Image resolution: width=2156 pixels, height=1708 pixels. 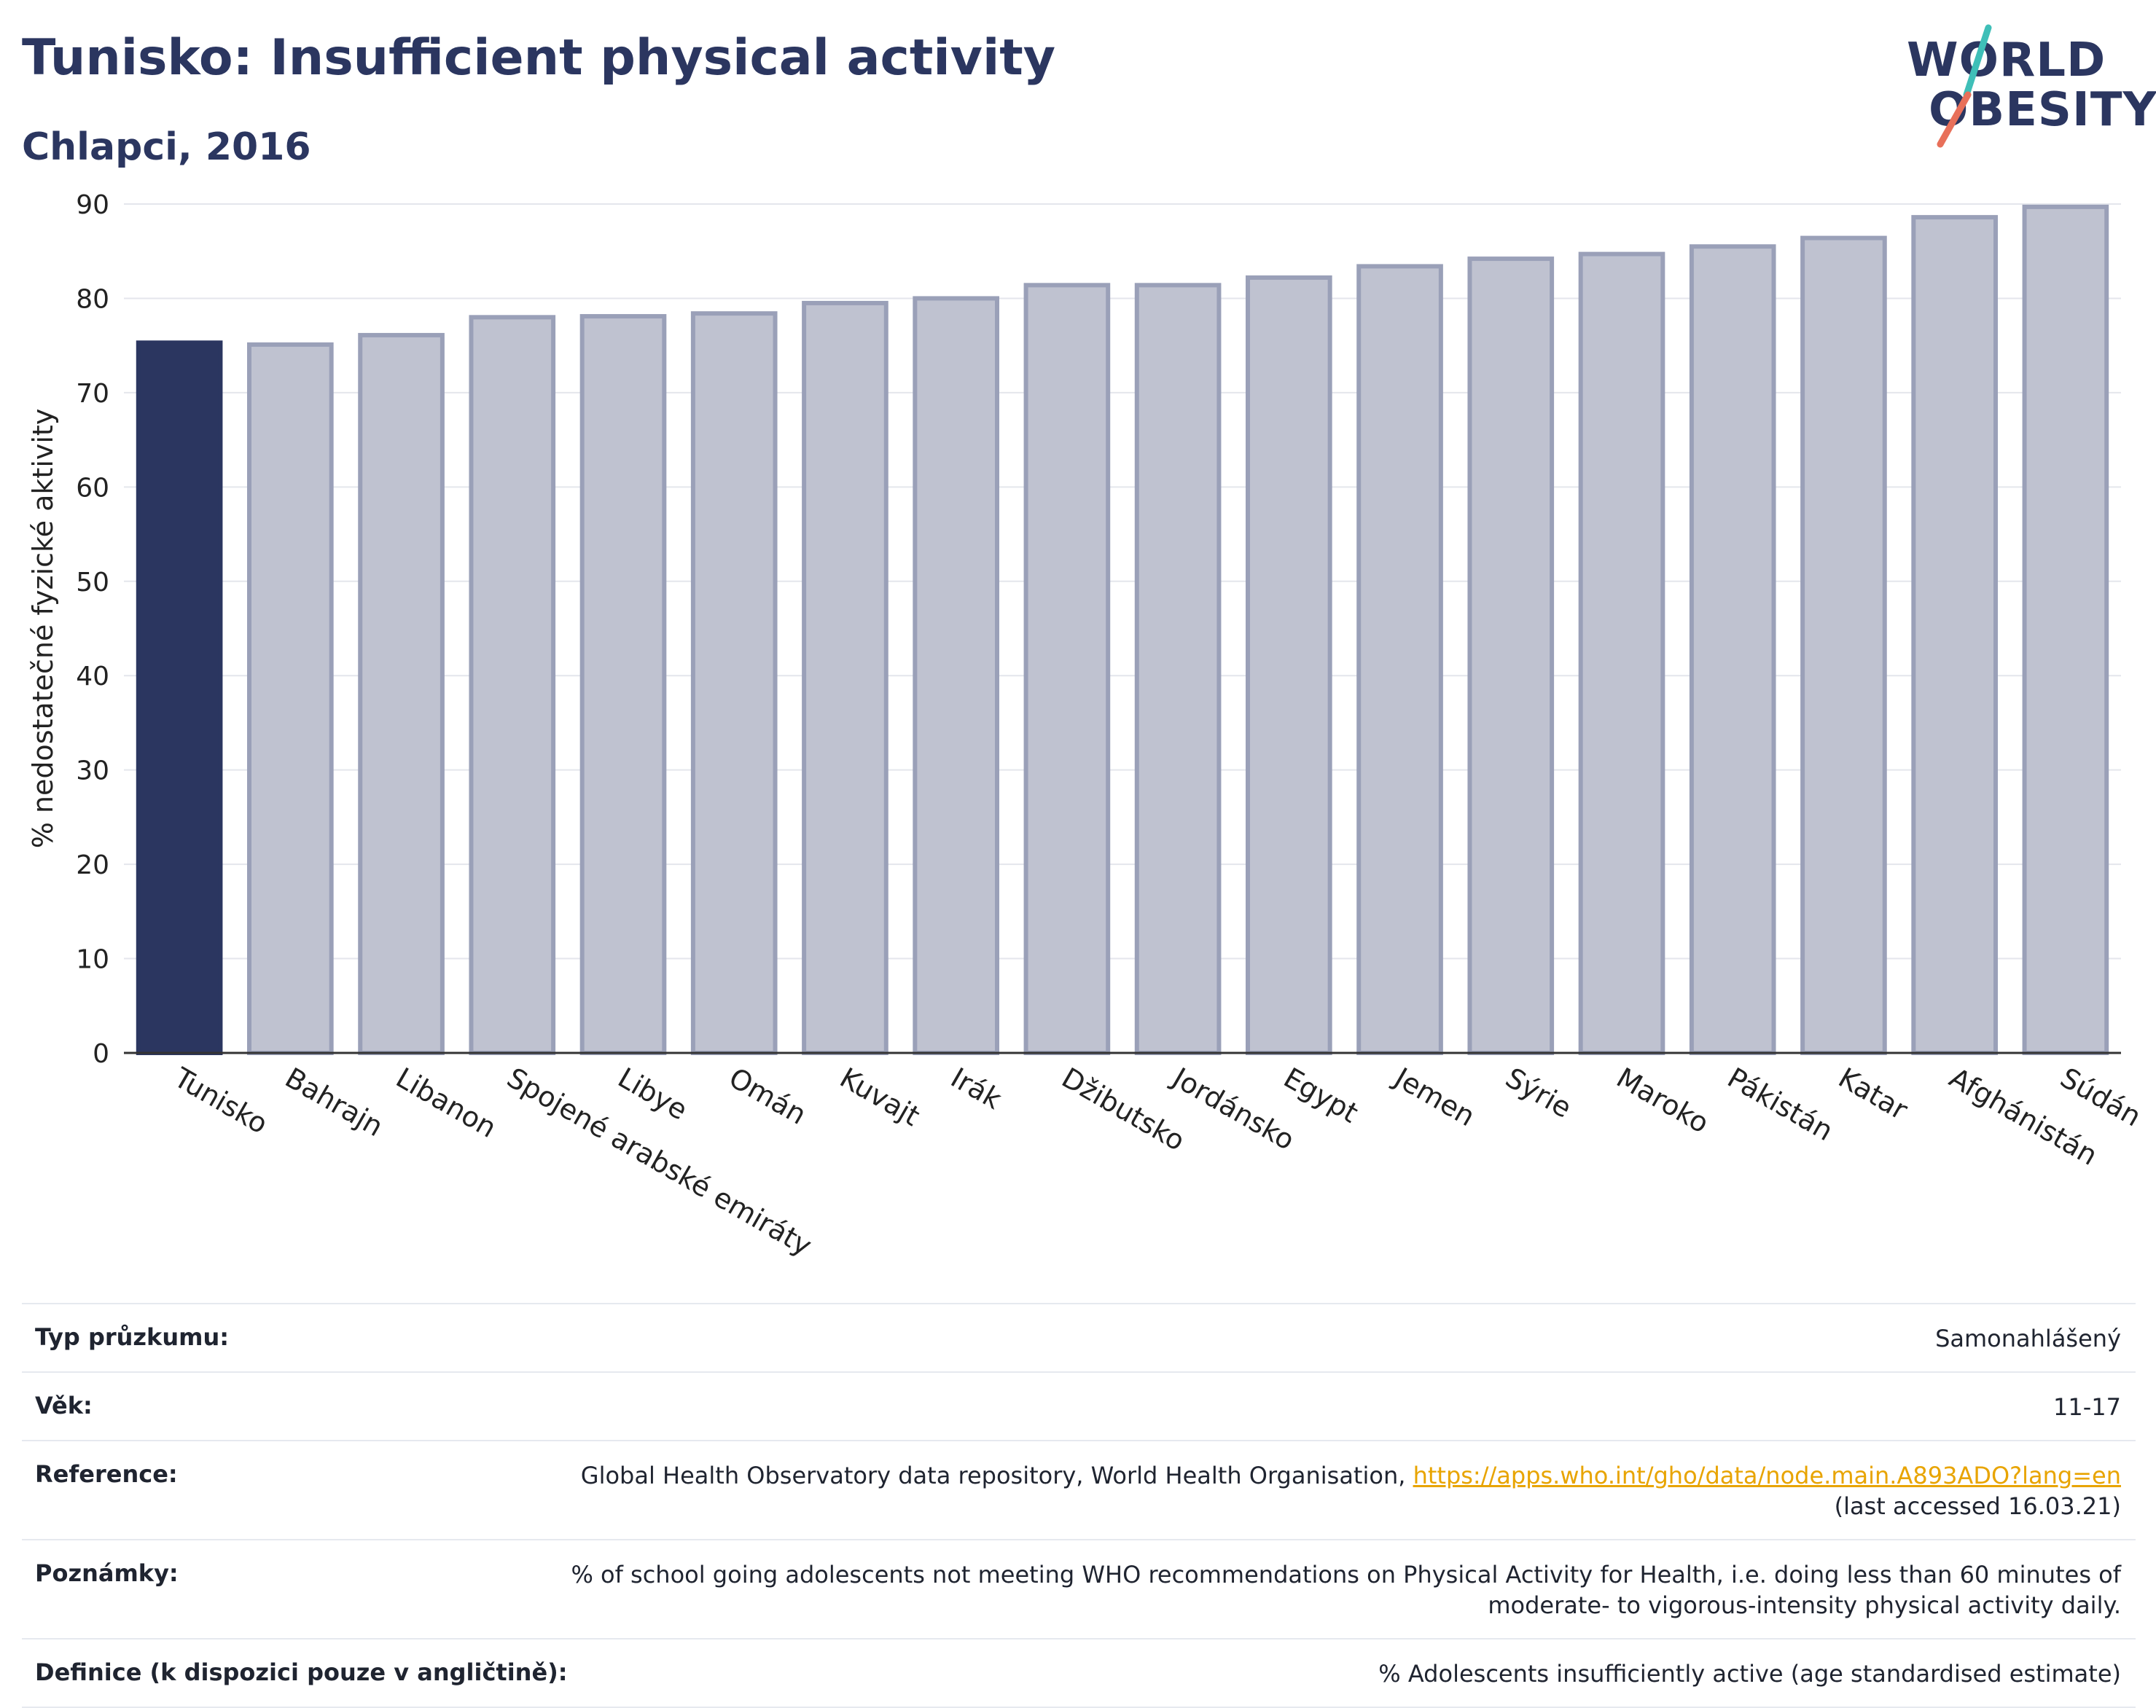 I want to click on logo-slash-icon, so click(x=1964, y=86).